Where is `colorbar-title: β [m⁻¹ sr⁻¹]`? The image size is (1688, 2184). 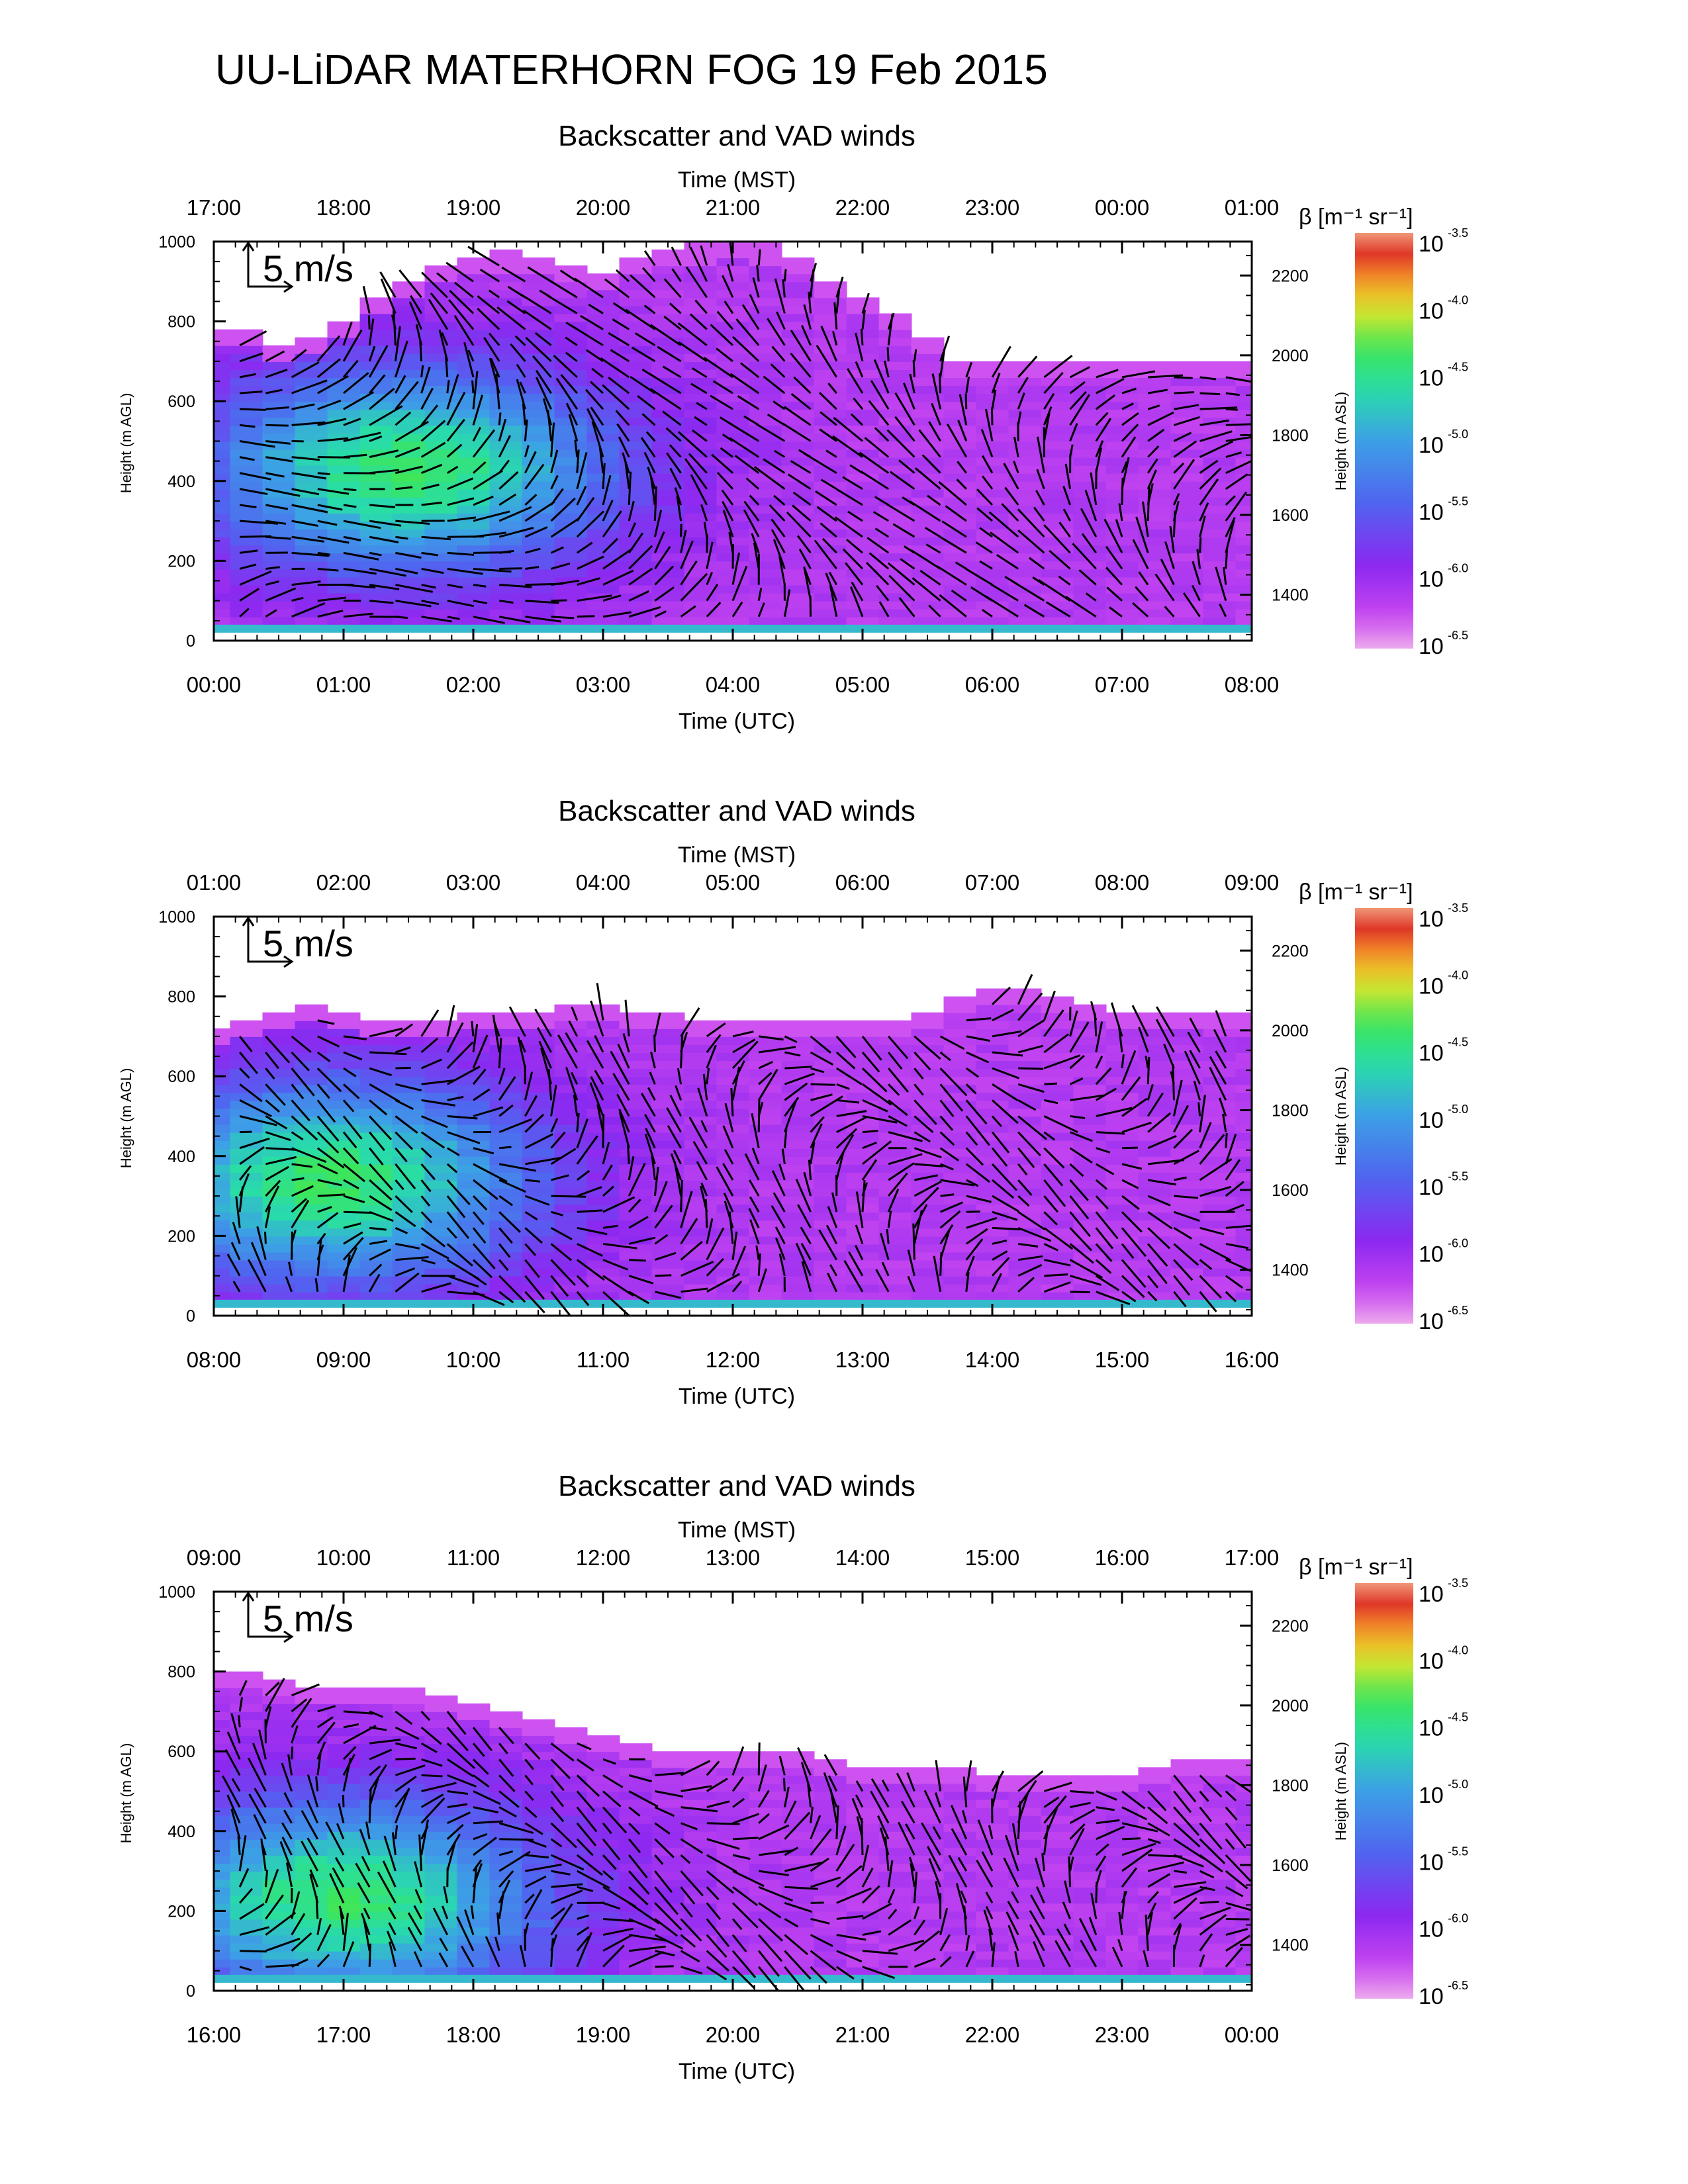 colorbar-title: β [m⁻¹ sr⁻¹] is located at coordinates (1356, 893).